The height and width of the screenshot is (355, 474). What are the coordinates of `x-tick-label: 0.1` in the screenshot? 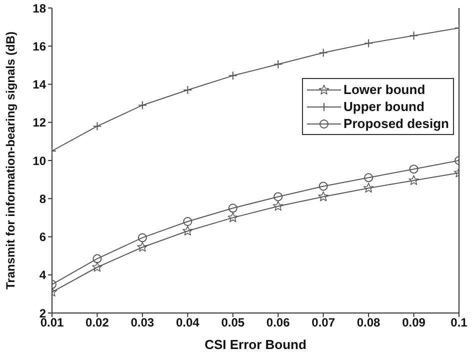 It's located at (459, 323).